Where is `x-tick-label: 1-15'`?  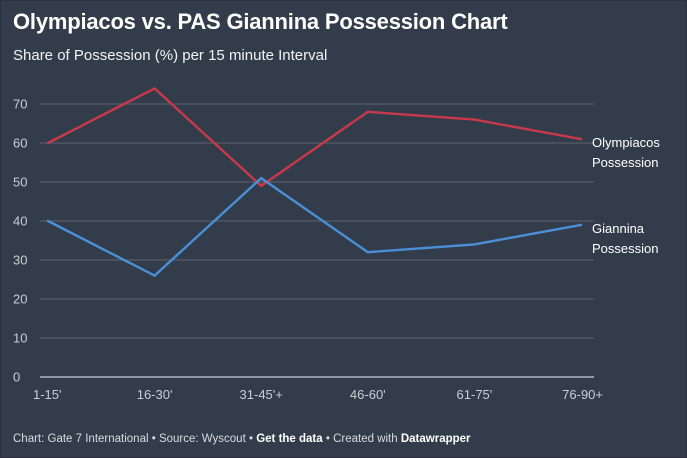
x-tick-label: 1-15' is located at coordinates (47, 394).